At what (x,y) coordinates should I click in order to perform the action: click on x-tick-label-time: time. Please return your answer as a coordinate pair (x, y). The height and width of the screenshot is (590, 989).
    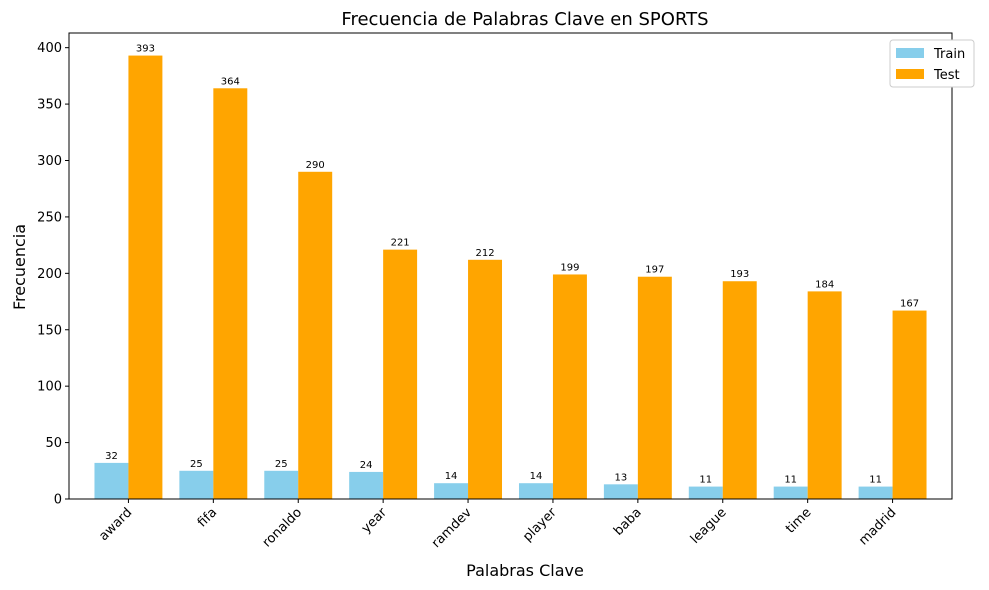
    Looking at the image, I should click on (798, 520).